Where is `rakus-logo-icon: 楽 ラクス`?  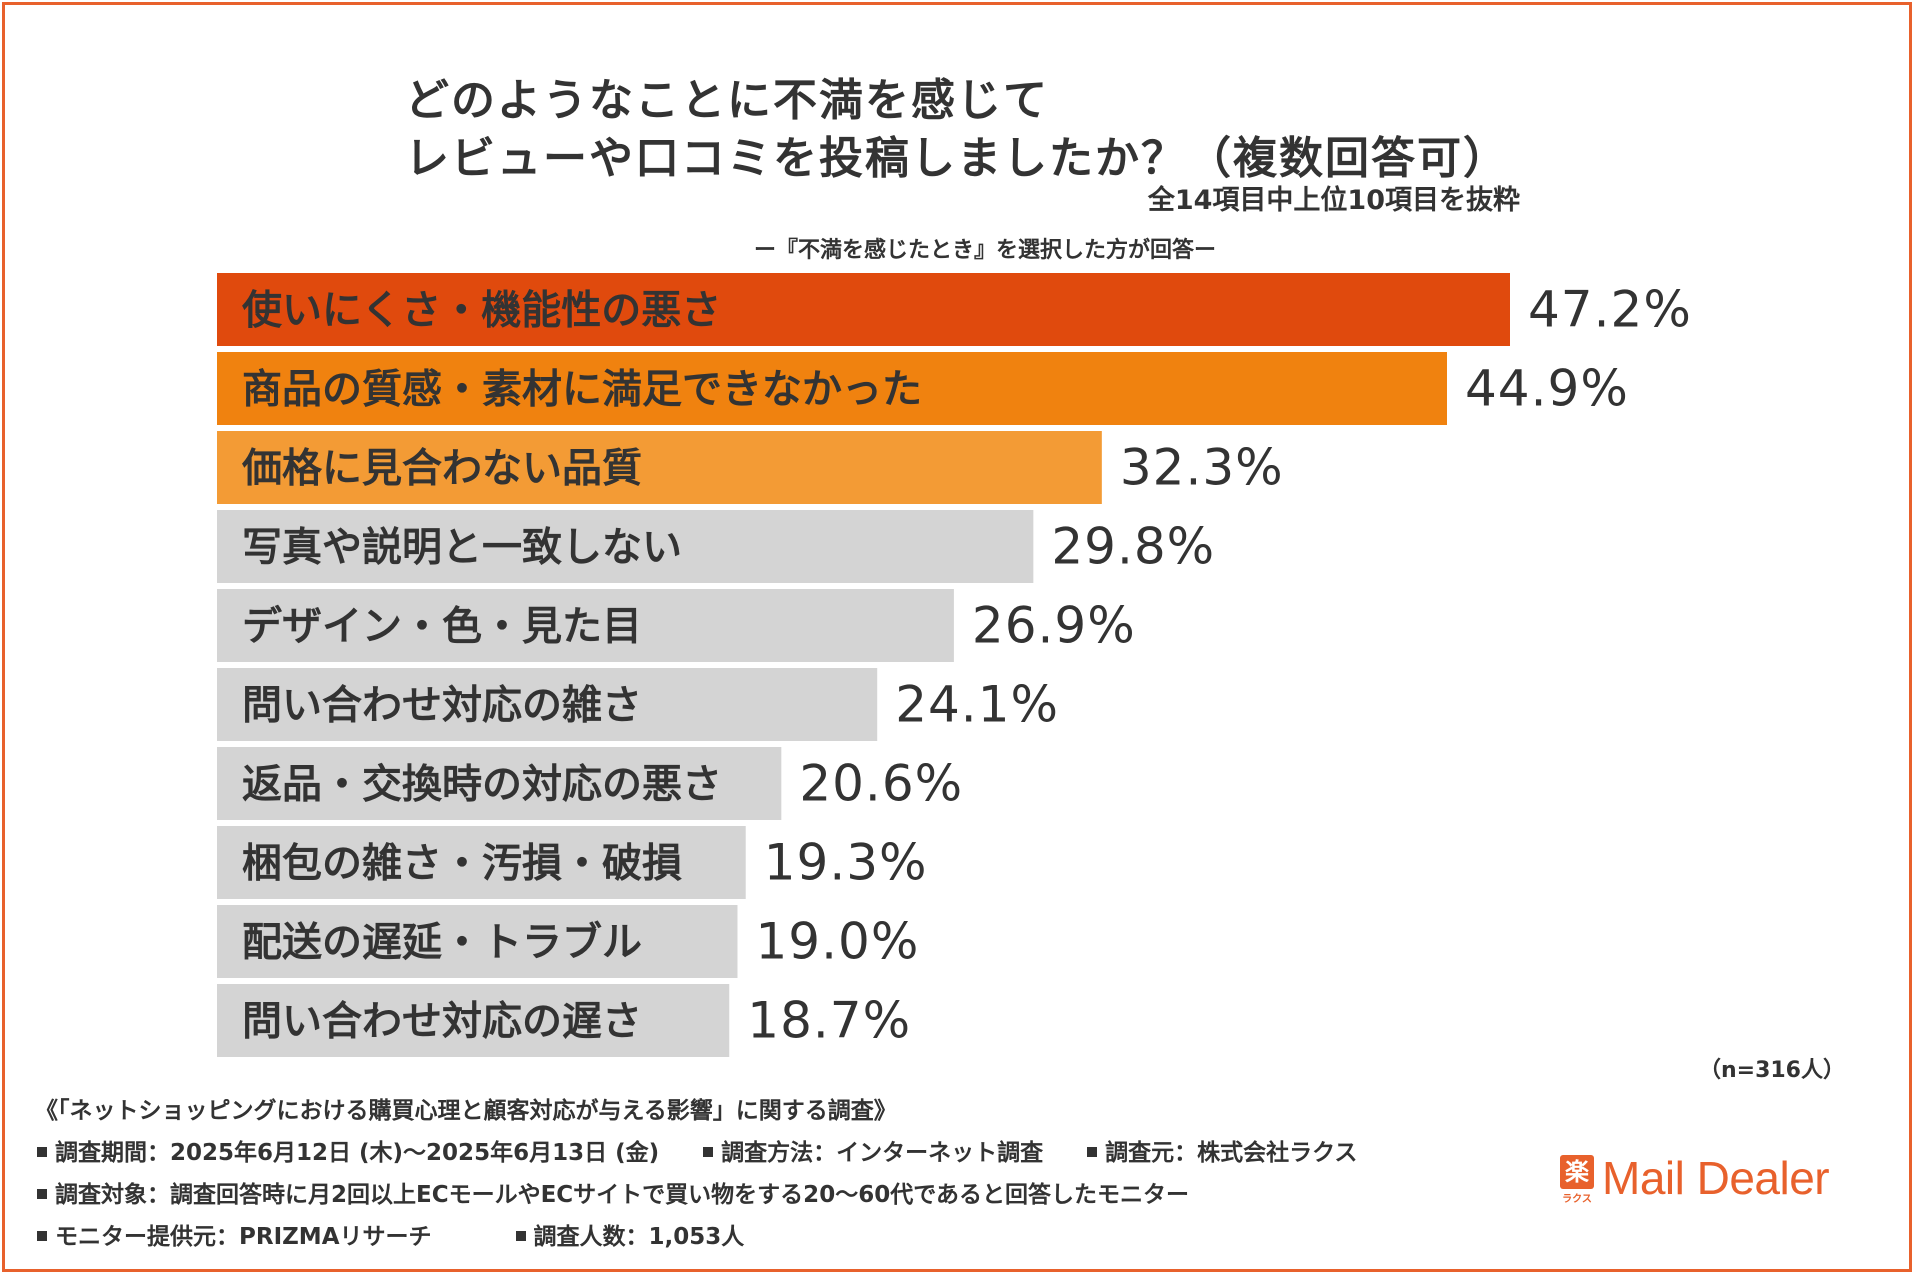 rakus-logo-icon: 楽 ラクス is located at coordinates (1577, 1180).